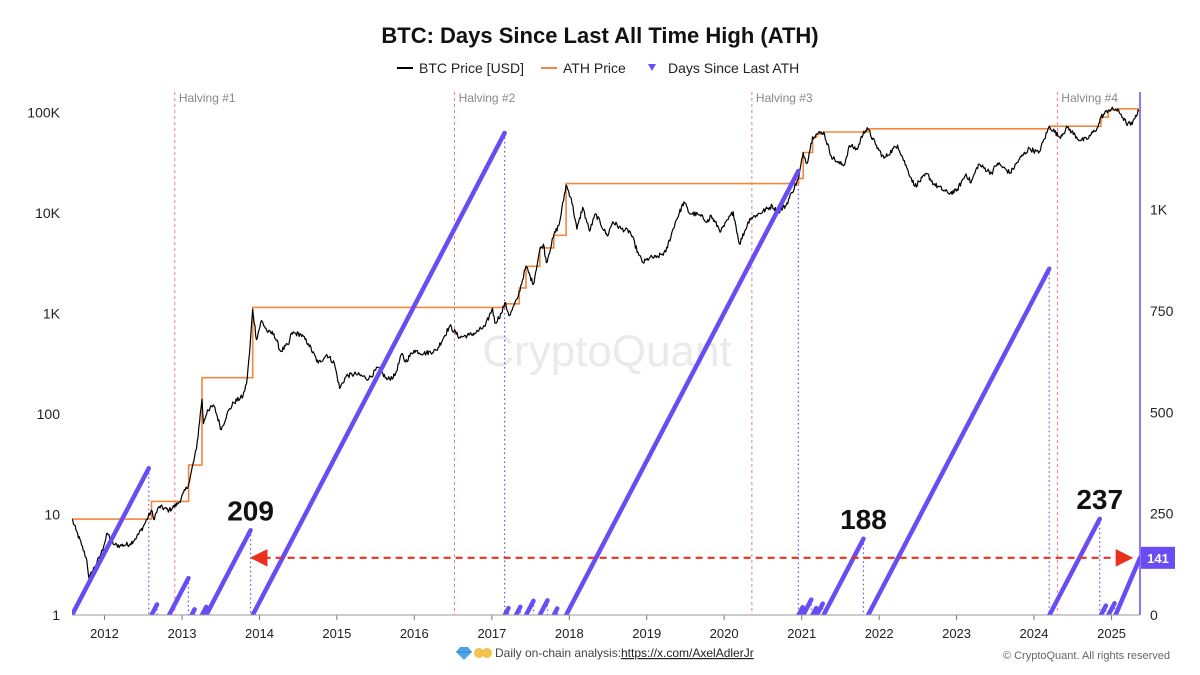 This screenshot has height=675, width=1200. Describe the element at coordinates (863, 519) in the screenshot. I see `annotation-label: 188` at that location.